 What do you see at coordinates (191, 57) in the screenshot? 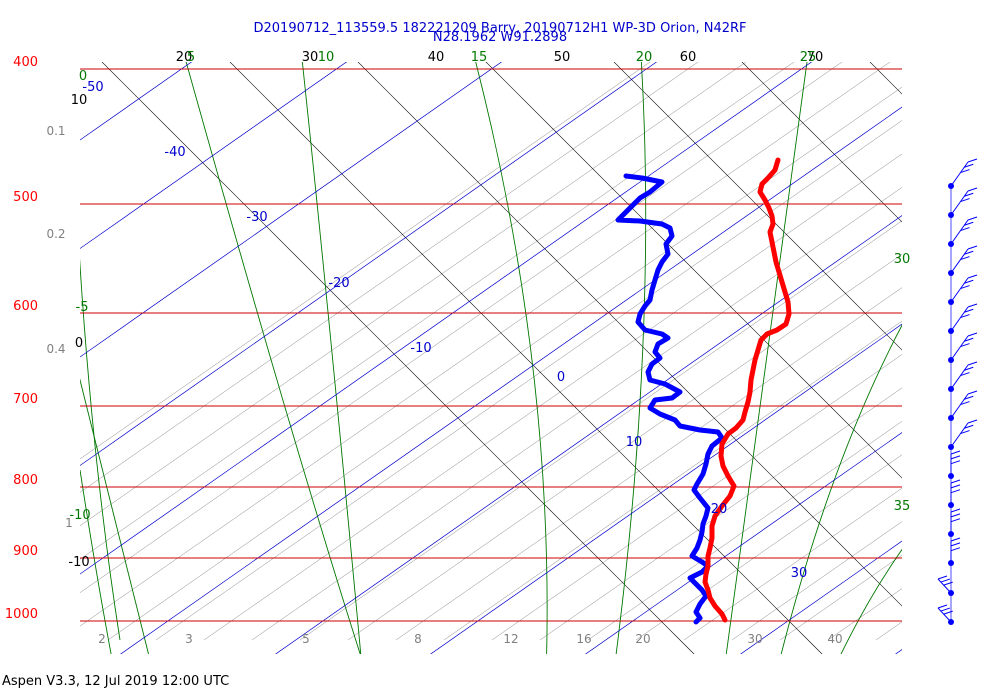
I see `theta-e-label: 5` at bounding box center [191, 57].